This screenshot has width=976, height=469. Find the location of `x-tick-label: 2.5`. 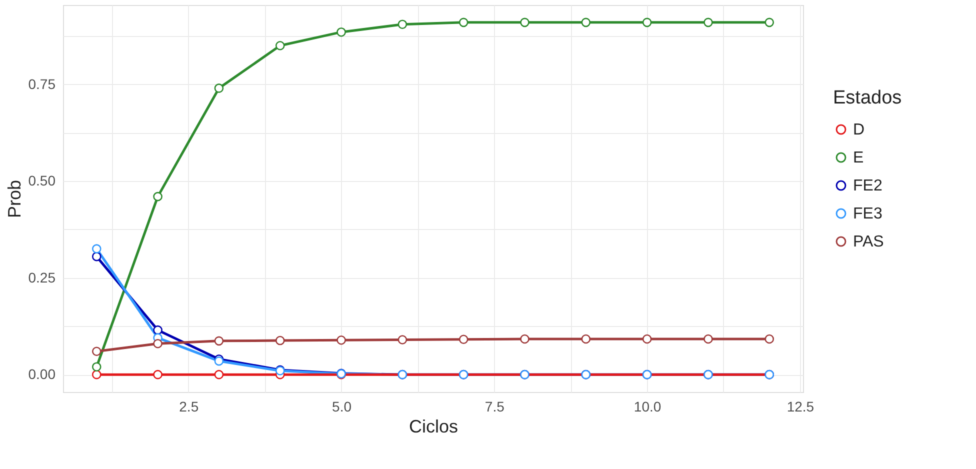

x-tick-label: 2.5 is located at coordinates (189, 406).